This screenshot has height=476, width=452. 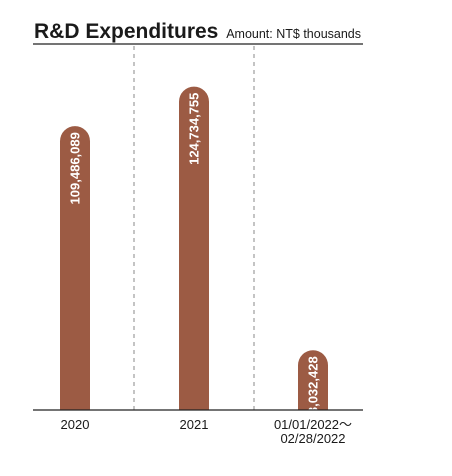 I want to click on x-tick-label: 2020, so click(x=75, y=424).